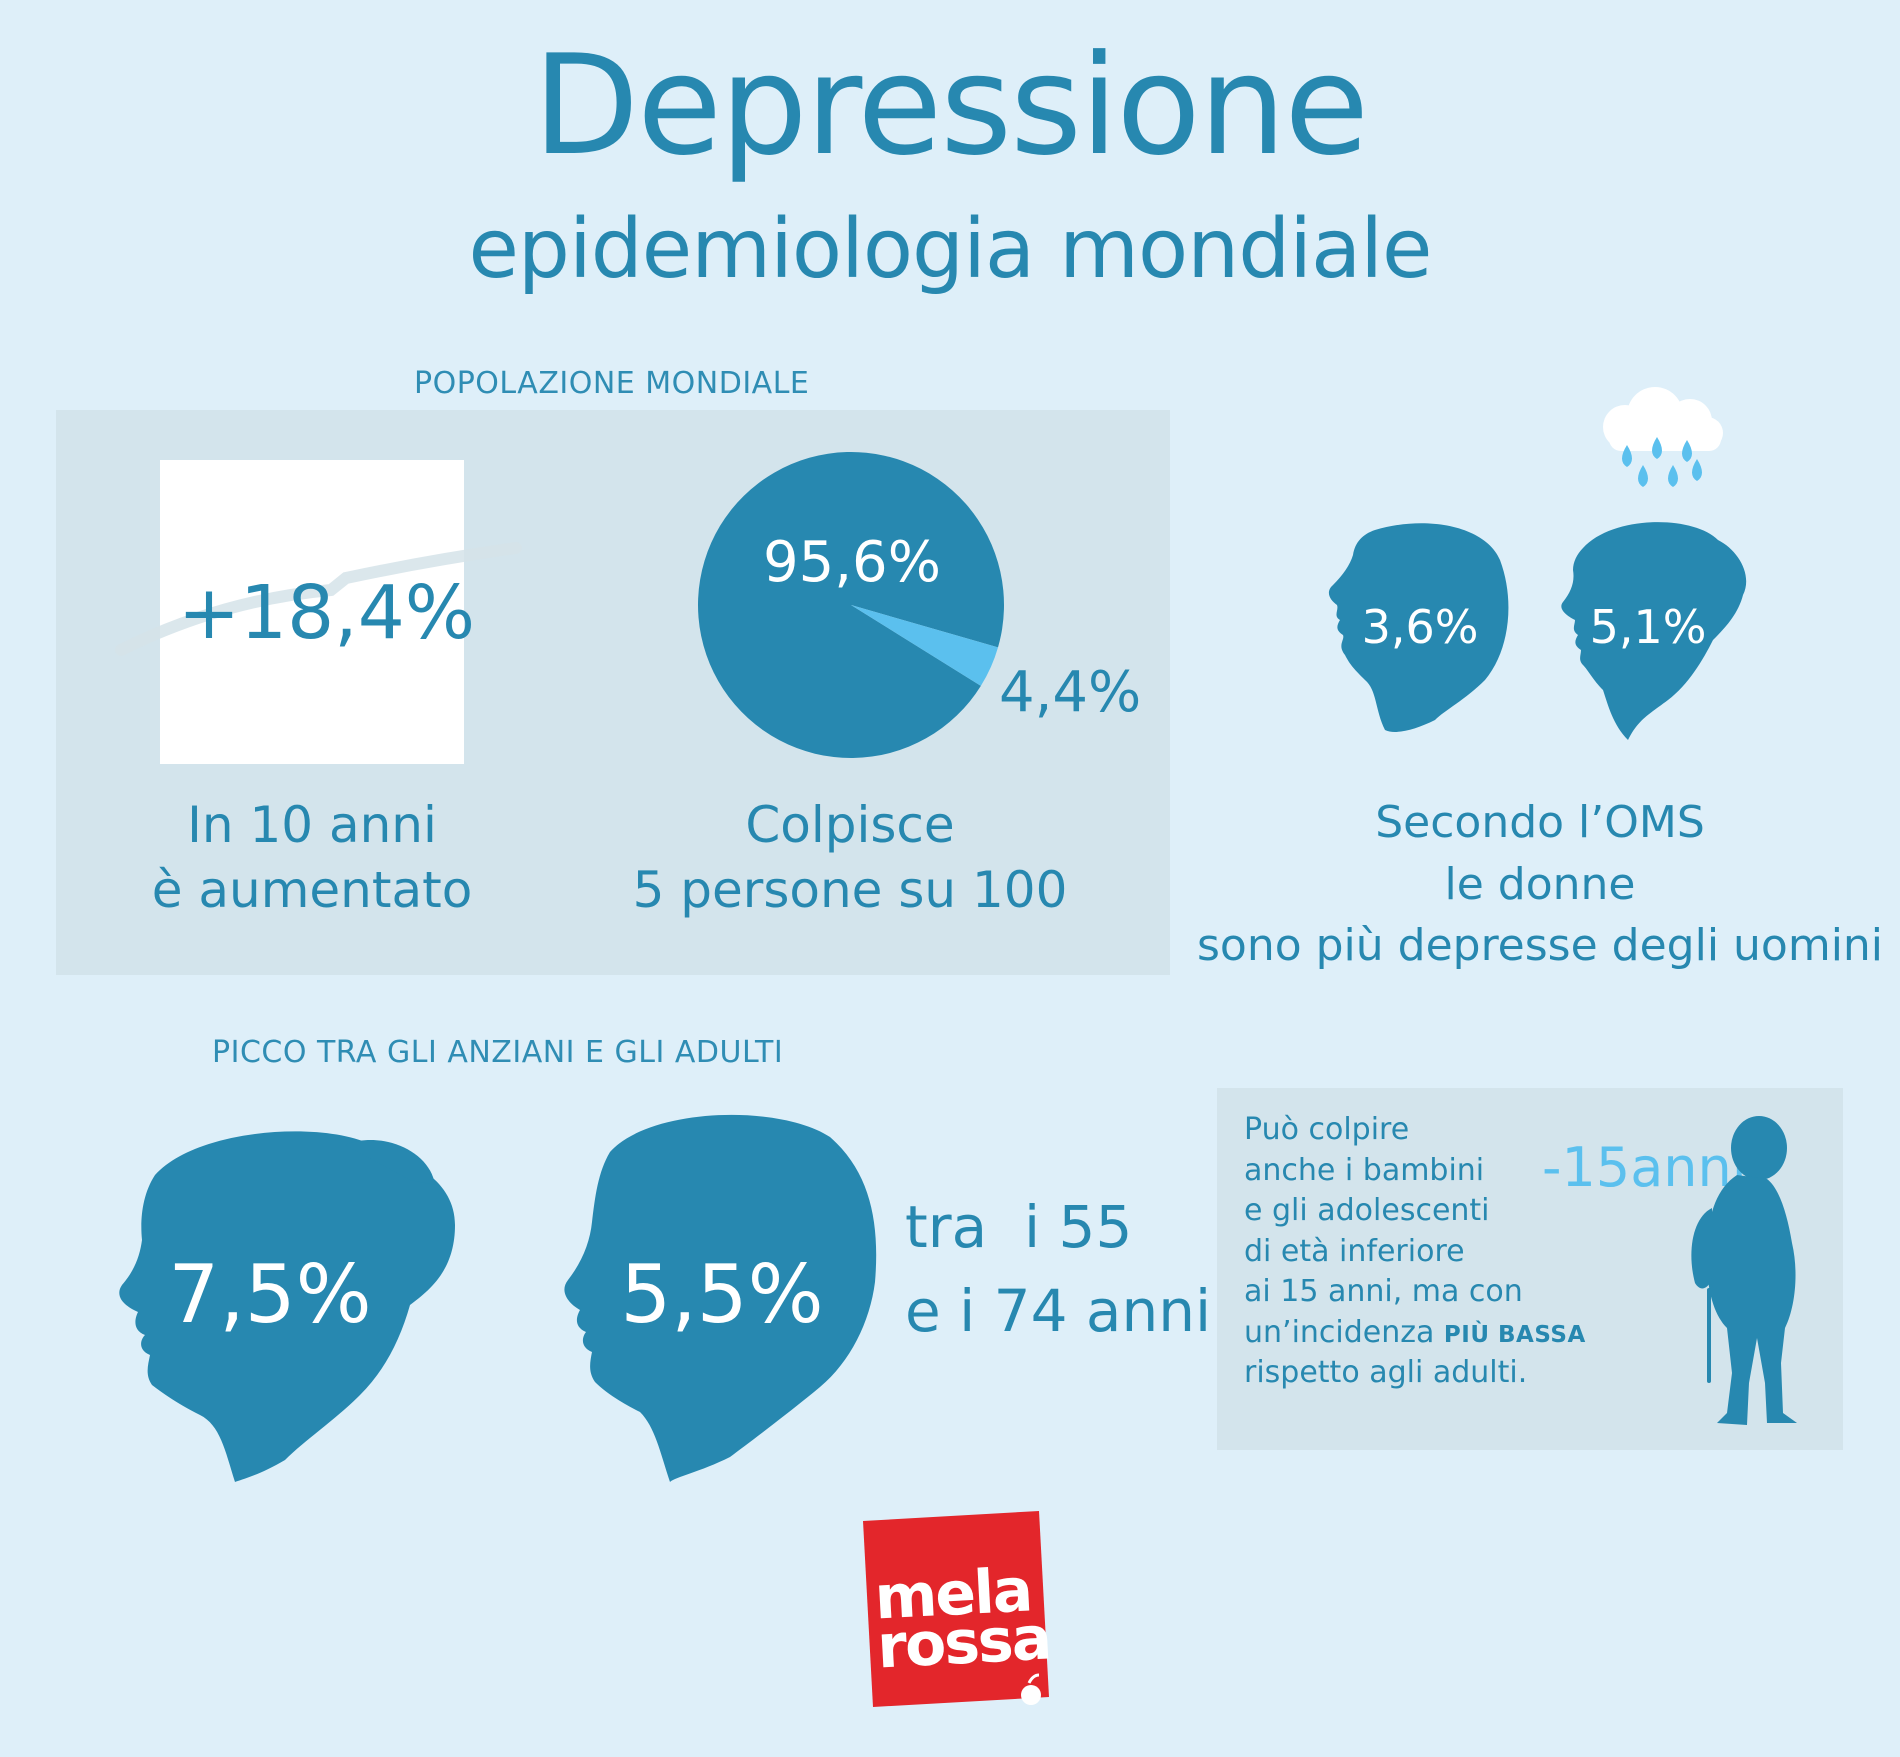 Image resolution: width=1900 pixels, height=1757 pixels. Describe the element at coordinates (312, 825) in the screenshot. I see `growth-caption-line1: In 10 anni` at that location.